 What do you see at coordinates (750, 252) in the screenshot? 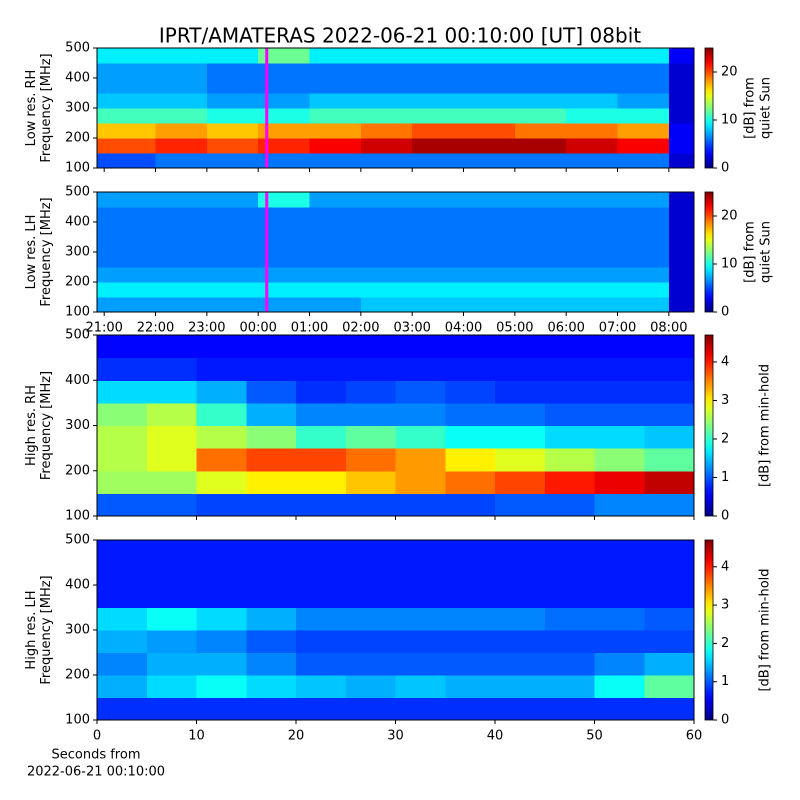
I see `colorbar-label: [dB] from` at bounding box center [750, 252].